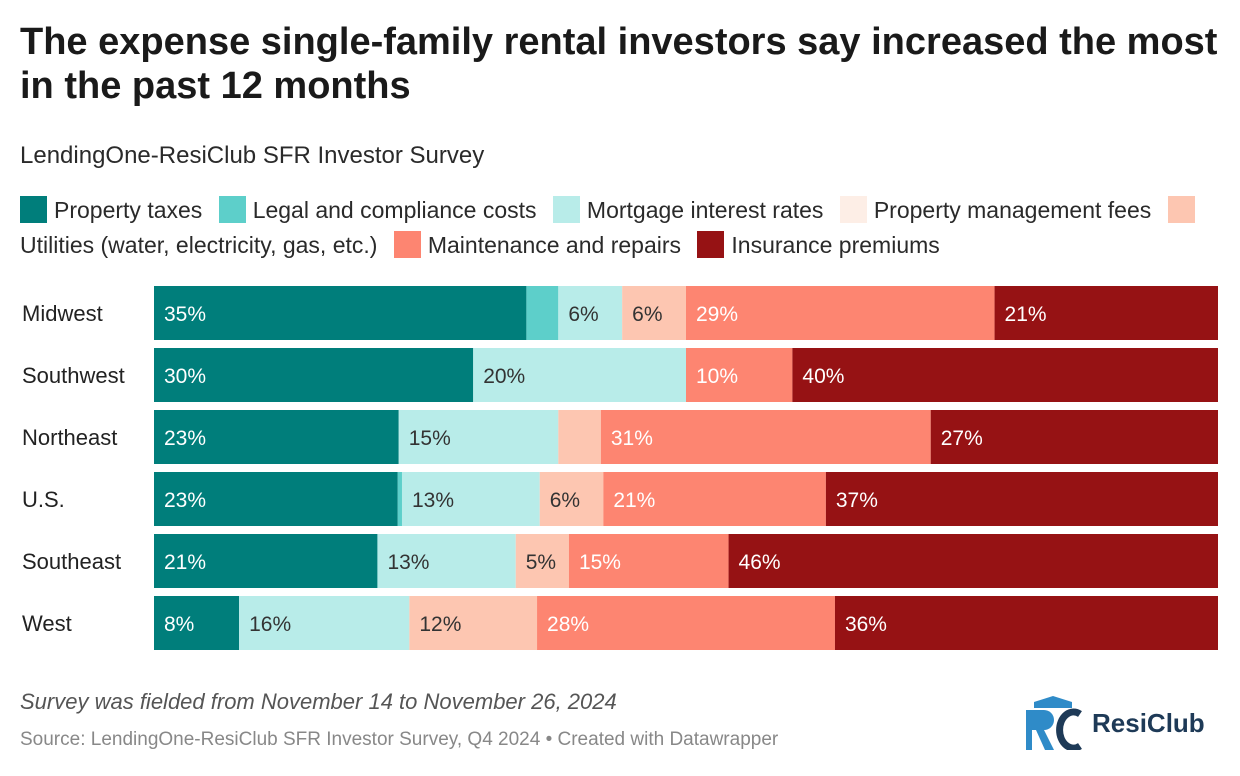 The image size is (1240, 776). I want to click on legend-item-maintenance: Maintenance and repairs, so click(537, 244).